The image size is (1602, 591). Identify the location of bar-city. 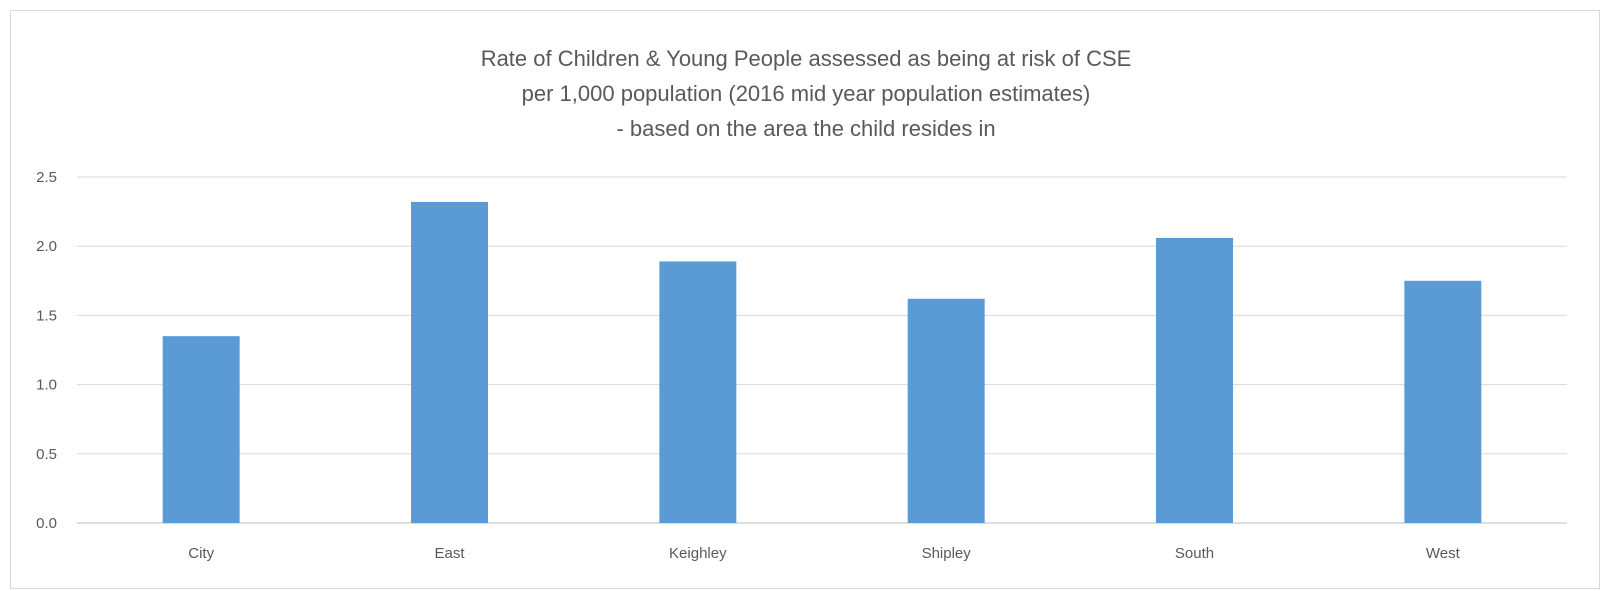
(201, 429).